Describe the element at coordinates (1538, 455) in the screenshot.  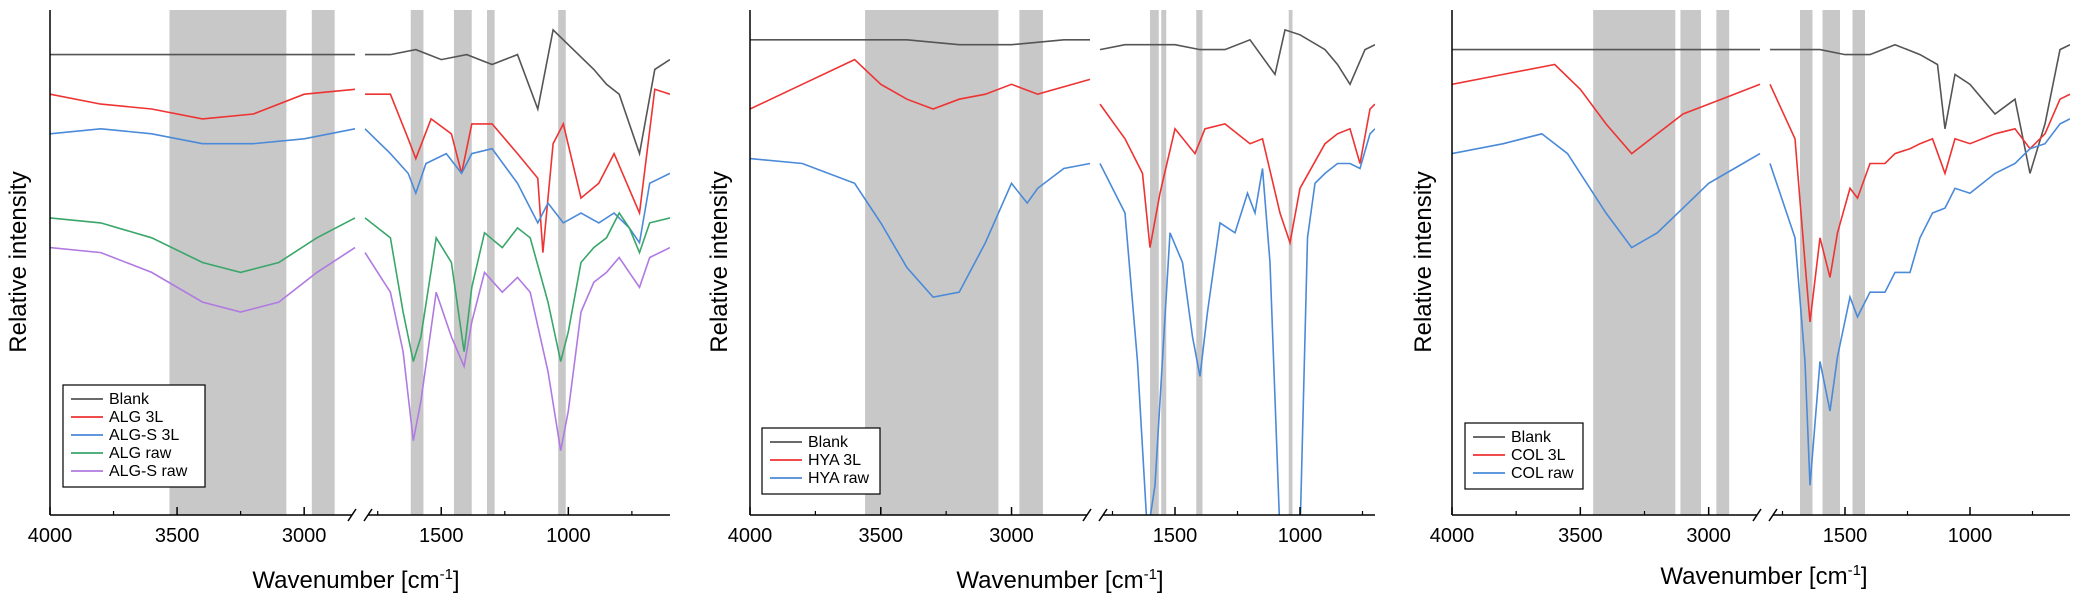
I see `legend-label: COL 3L` at that location.